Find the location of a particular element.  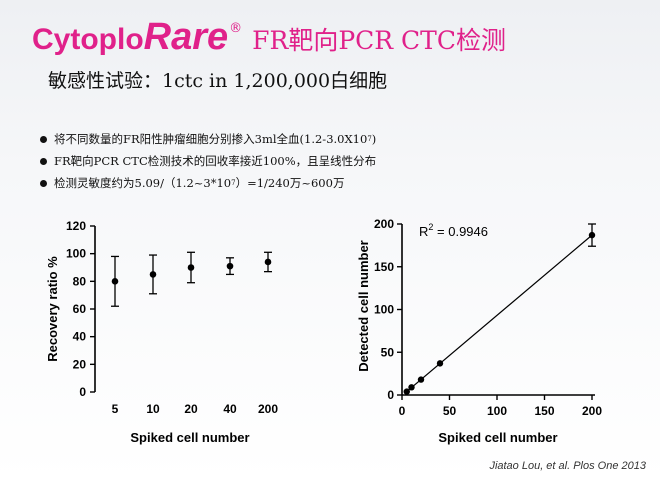

y-tick-label: 120 is located at coordinates (76, 226).